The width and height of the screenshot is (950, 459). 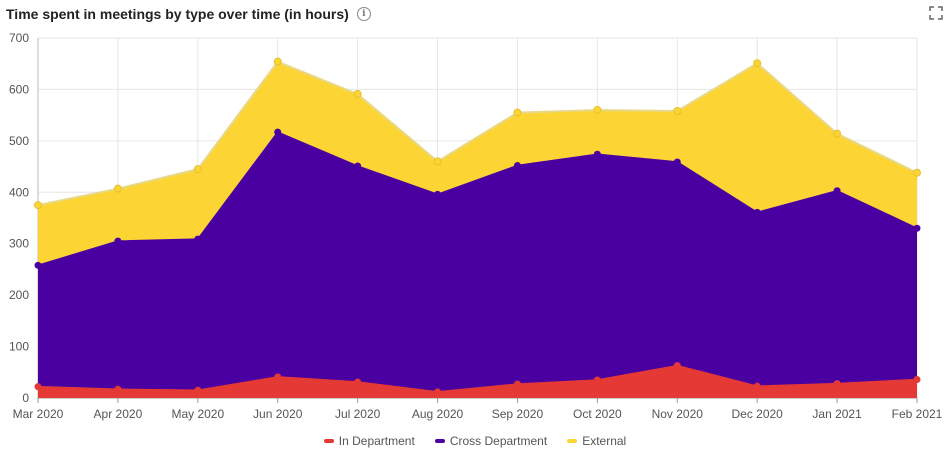 What do you see at coordinates (19, 141) in the screenshot?
I see `y-tick-label: 500` at bounding box center [19, 141].